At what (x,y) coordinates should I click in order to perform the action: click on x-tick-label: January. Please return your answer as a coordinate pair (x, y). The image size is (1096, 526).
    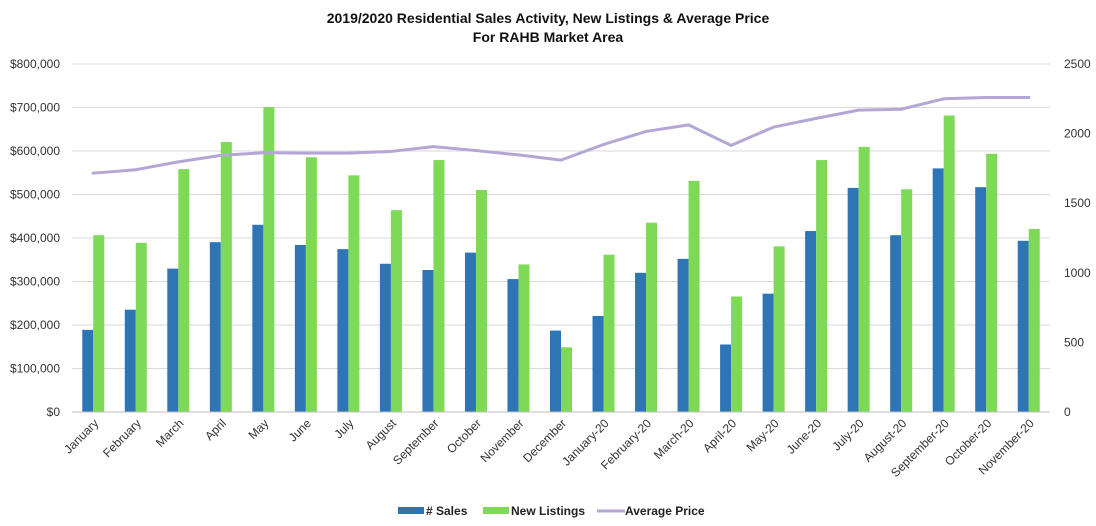
    Looking at the image, I should click on (81, 436).